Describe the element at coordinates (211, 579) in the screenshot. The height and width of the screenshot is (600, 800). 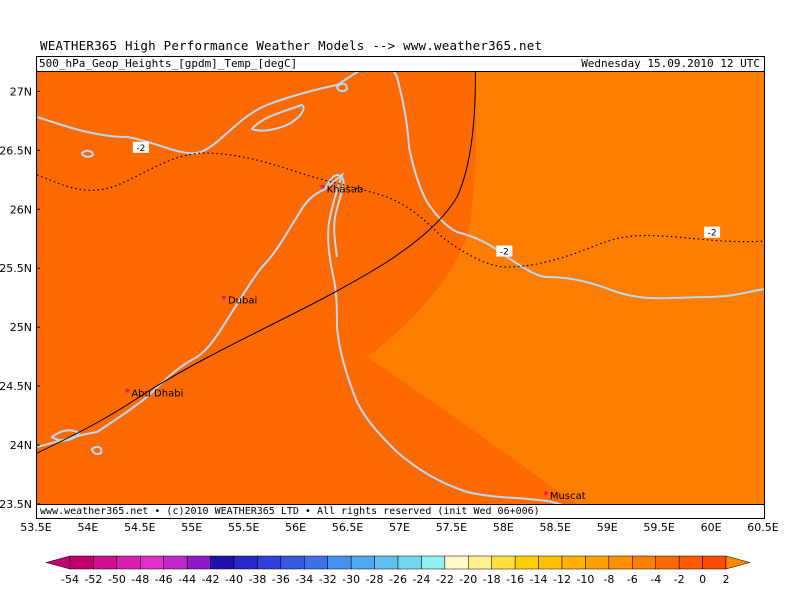
I see `colorbar-label: -42` at that location.